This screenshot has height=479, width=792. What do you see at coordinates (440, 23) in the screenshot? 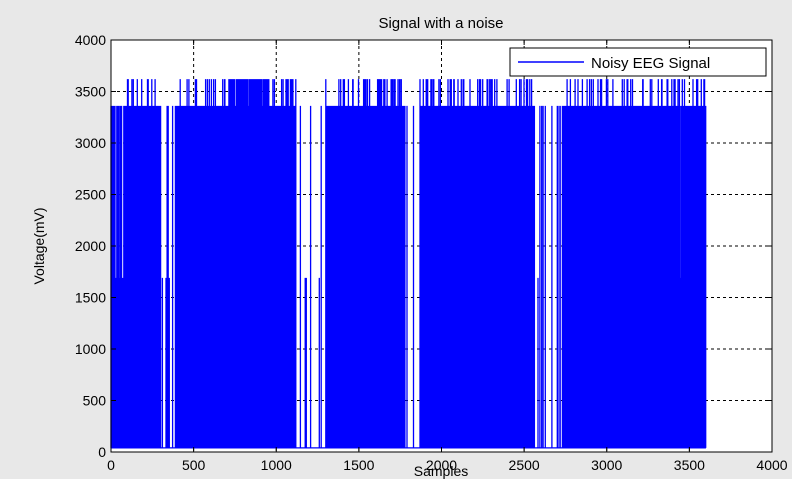
I see `chart-title: Signal with a noise` at bounding box center [440, 23].